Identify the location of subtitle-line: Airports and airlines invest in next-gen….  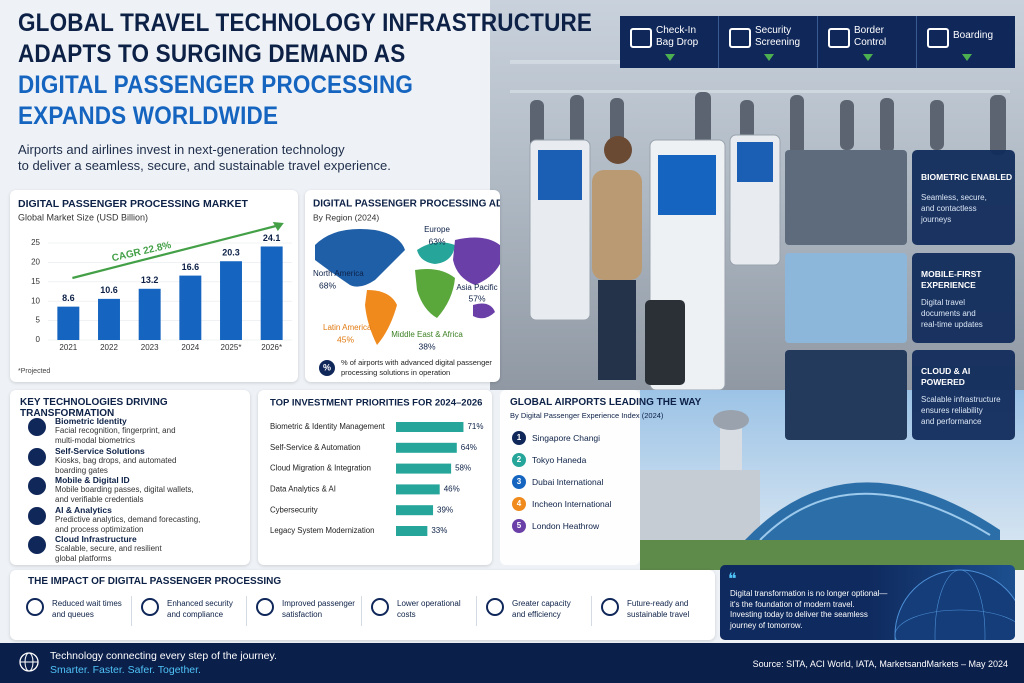
(181, 149).